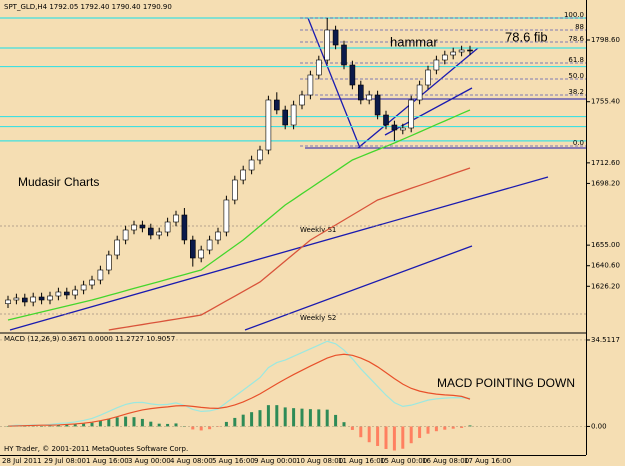  I want to click on y-tick-label: 0.00, so click(599, 426).